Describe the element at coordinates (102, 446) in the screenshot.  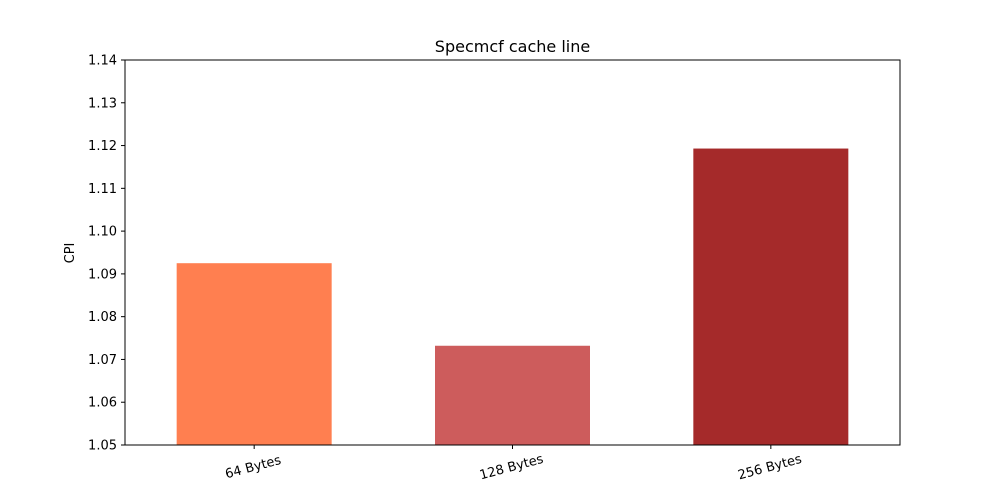
I see `y-tick-label: 1.05` at that location.